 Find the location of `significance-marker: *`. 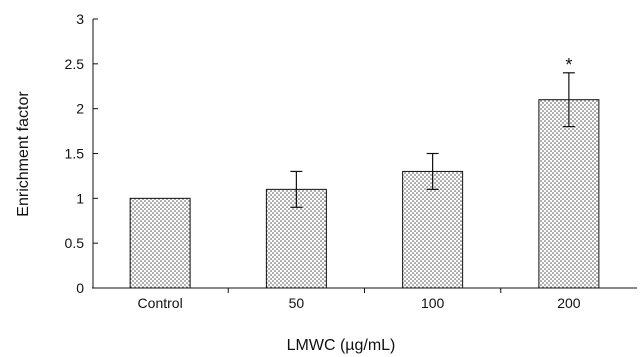

significance-marker: * is located at coordinates (568, 65).